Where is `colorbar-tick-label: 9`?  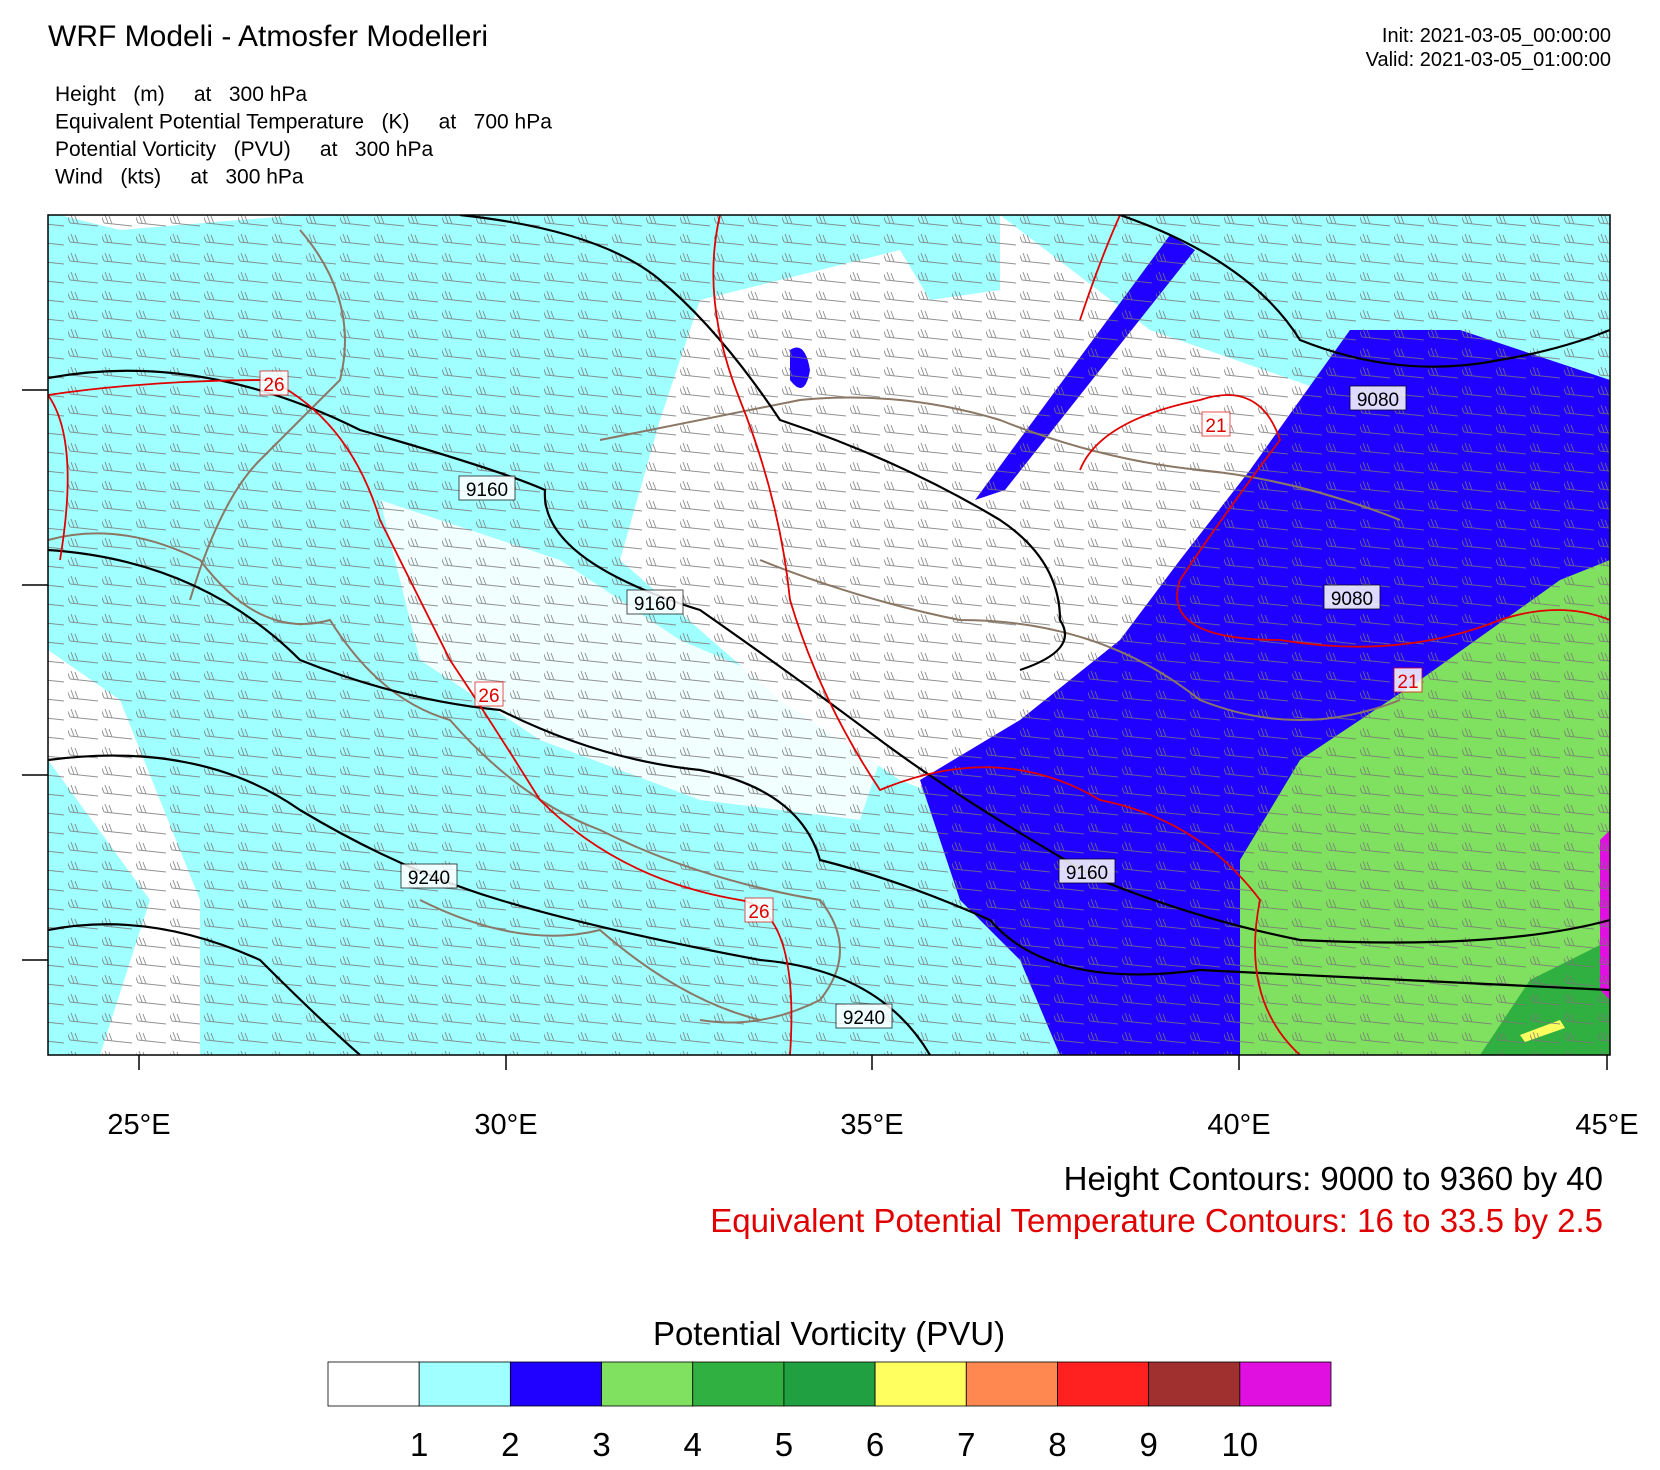
colorbar-tick-label: 9 is located at coordinates (1148, 1444).